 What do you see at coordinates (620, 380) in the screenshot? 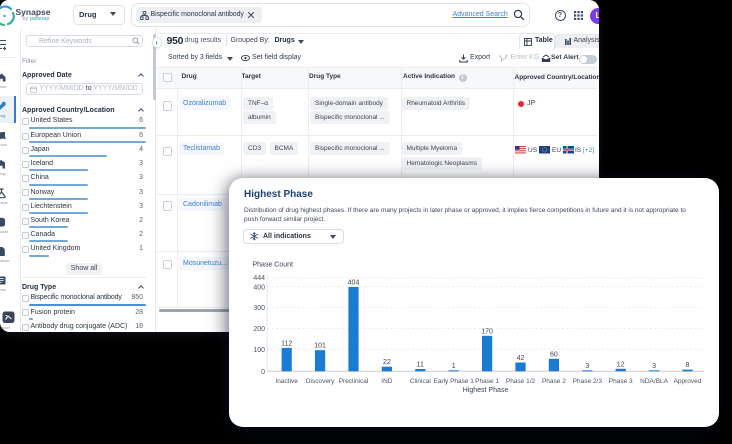
I see `svg-text: Phase 3` at bounding box center [620, 380].